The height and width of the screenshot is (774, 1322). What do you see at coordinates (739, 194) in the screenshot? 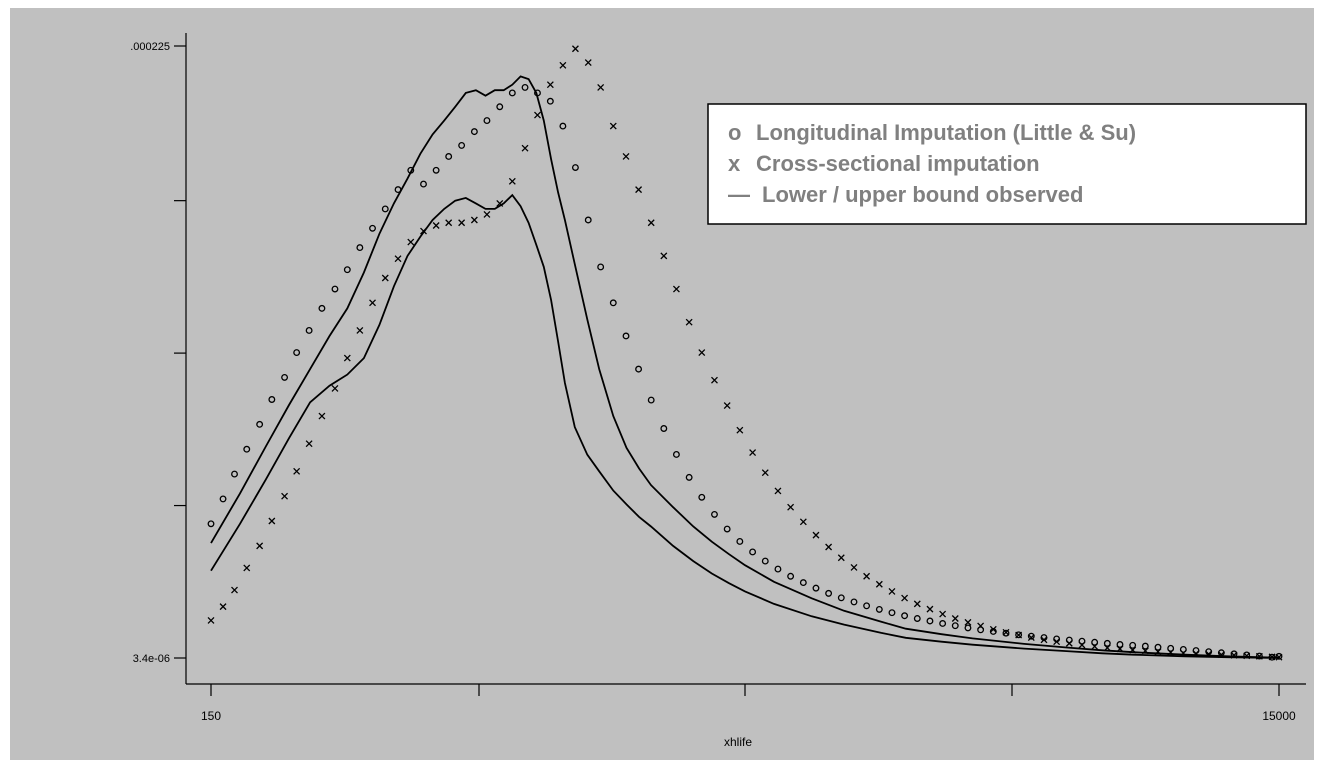
I see `legend-symbol: —` at bounding box center [739, 194].